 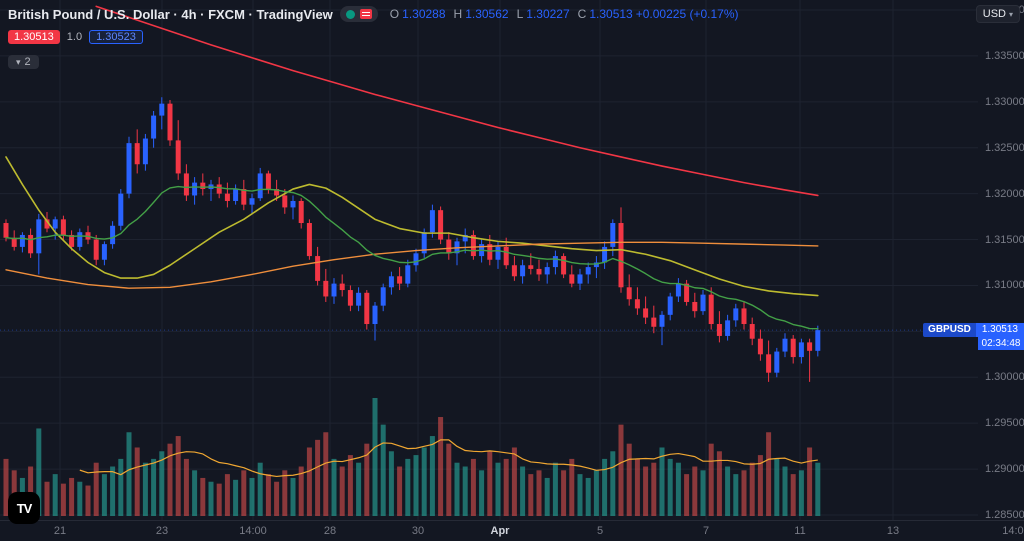 What do you see at coordinates (1004, 285) in the screenshot?
I see `price-tick-label: 1.31000` at bounding box center [1004, 285].